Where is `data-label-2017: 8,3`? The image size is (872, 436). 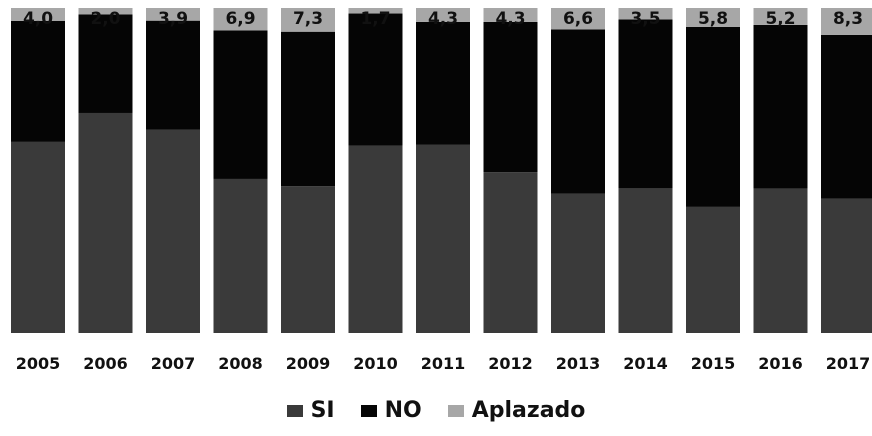 data-label-2017: 8,3 is located at coordinates (848, 19).